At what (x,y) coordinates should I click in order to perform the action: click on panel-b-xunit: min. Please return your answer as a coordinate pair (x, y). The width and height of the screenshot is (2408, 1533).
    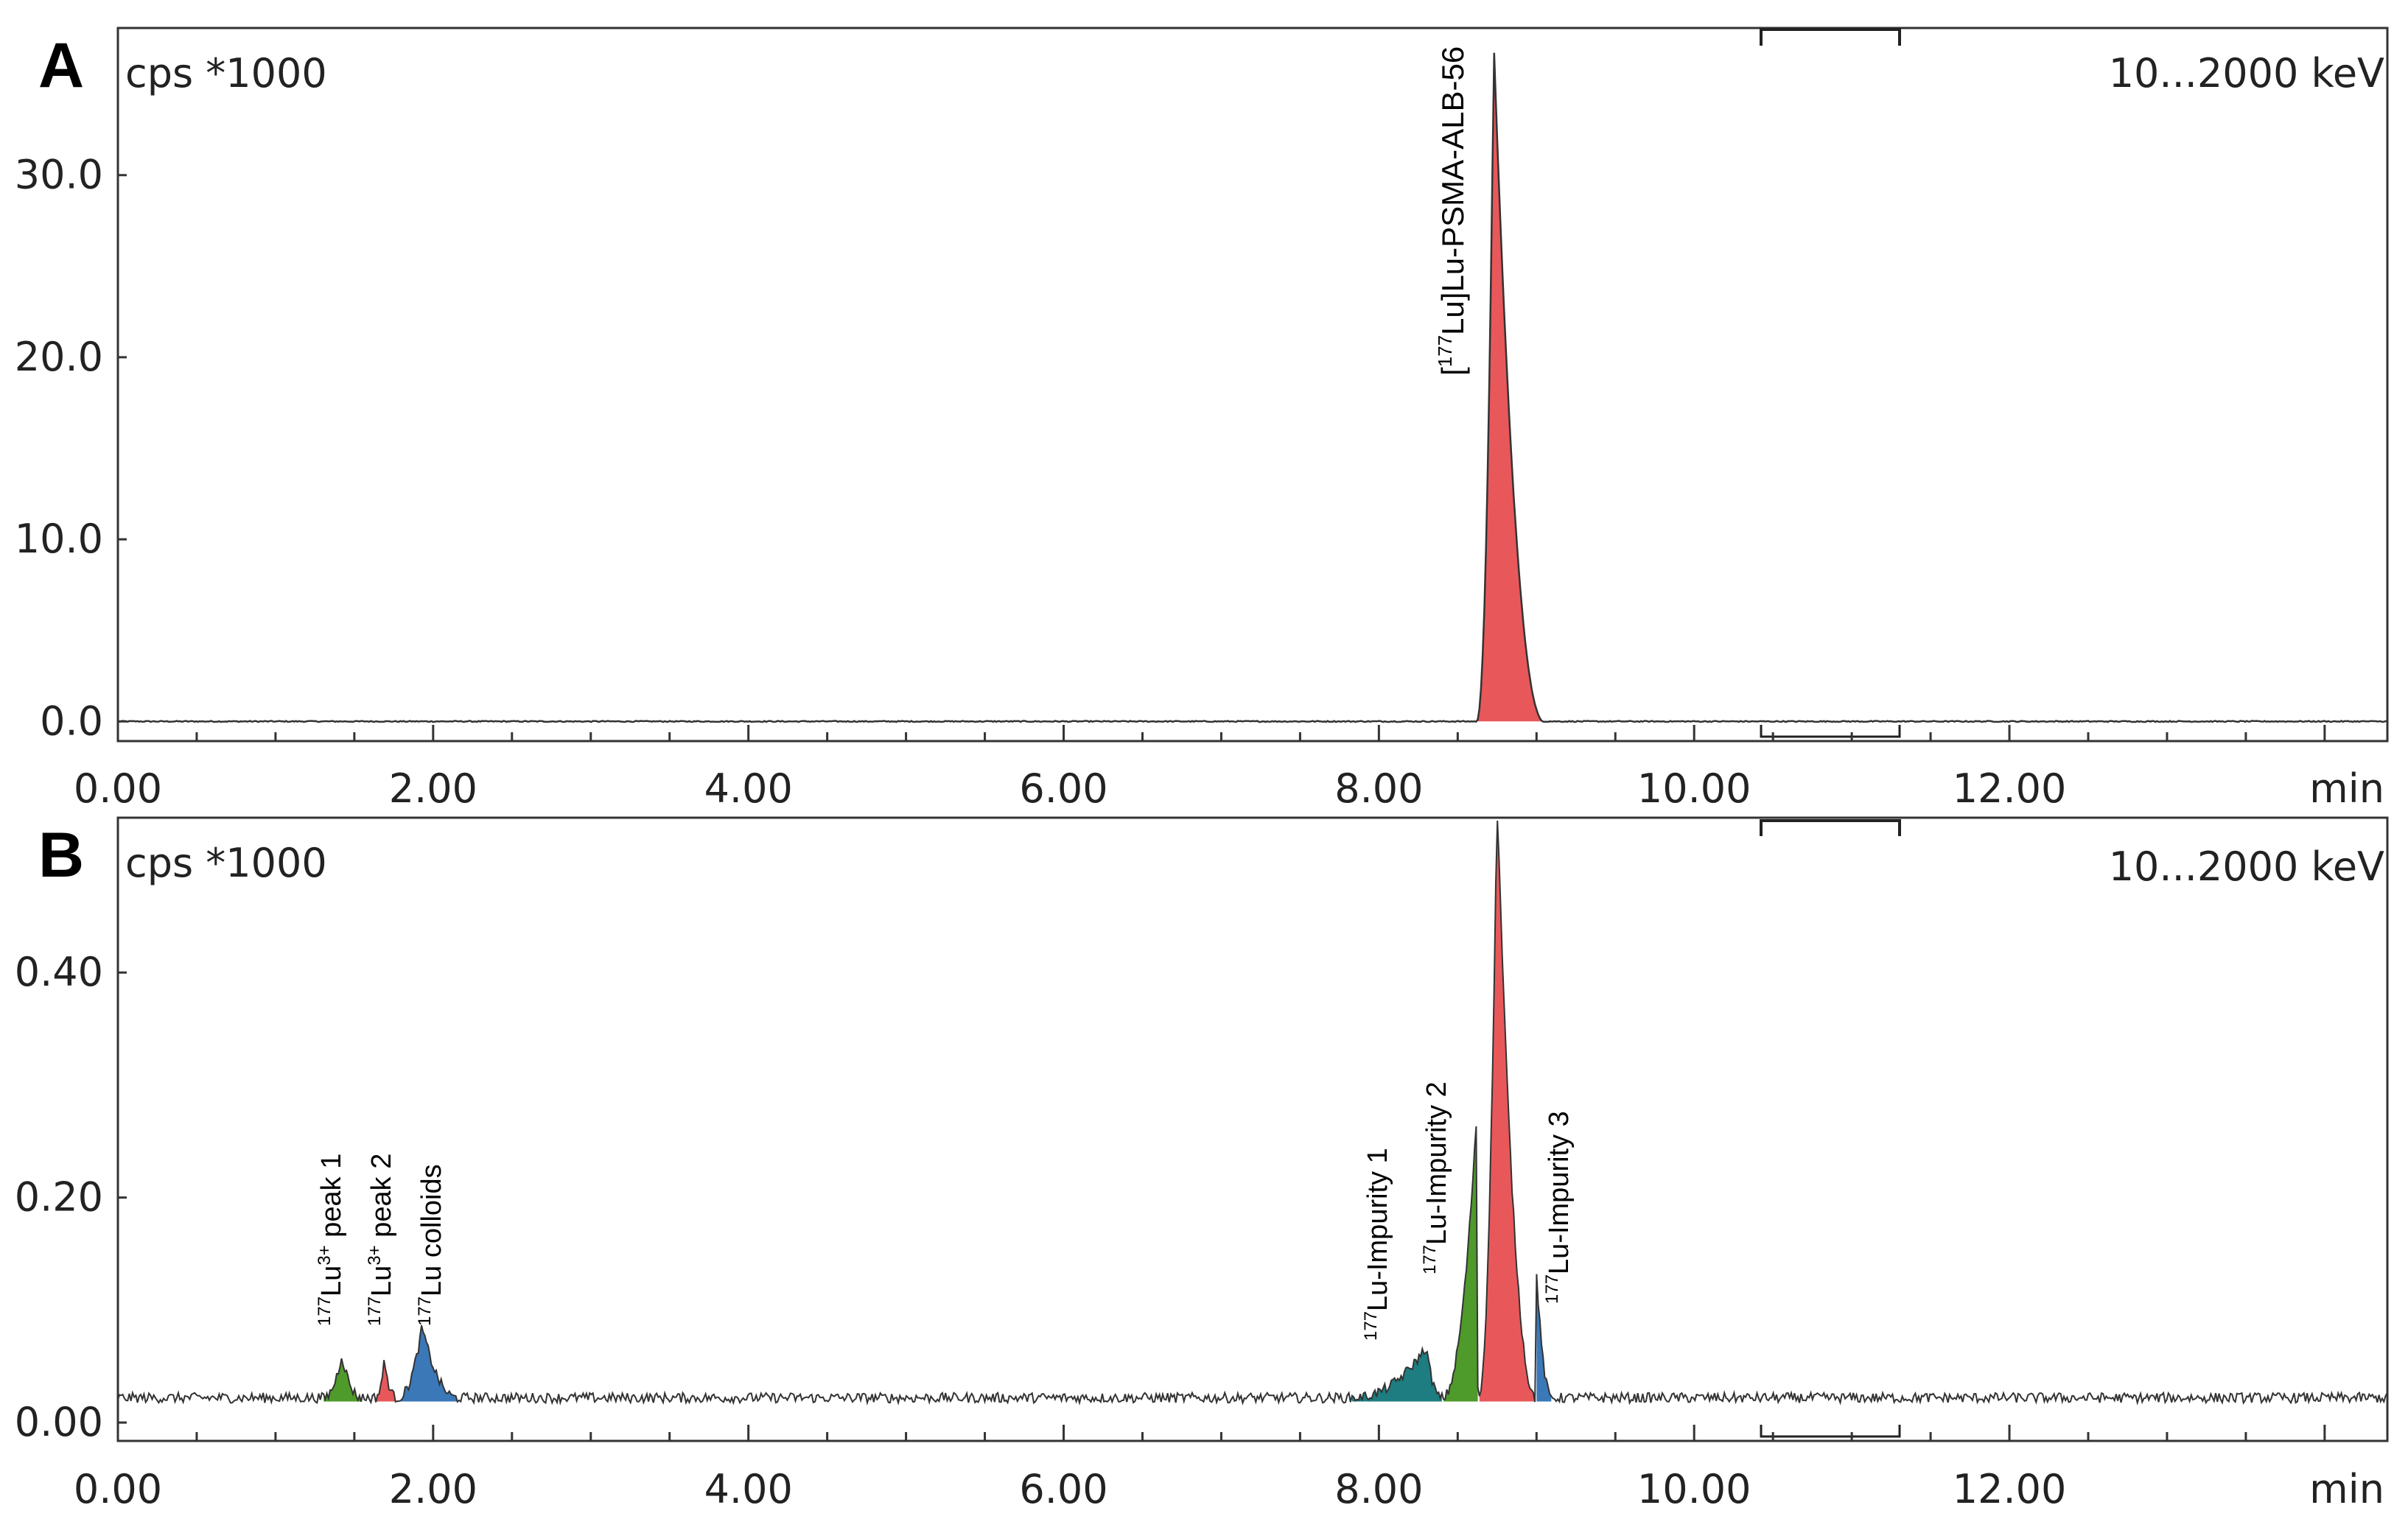
    Looking at the image, I should click on (2346, 1489).